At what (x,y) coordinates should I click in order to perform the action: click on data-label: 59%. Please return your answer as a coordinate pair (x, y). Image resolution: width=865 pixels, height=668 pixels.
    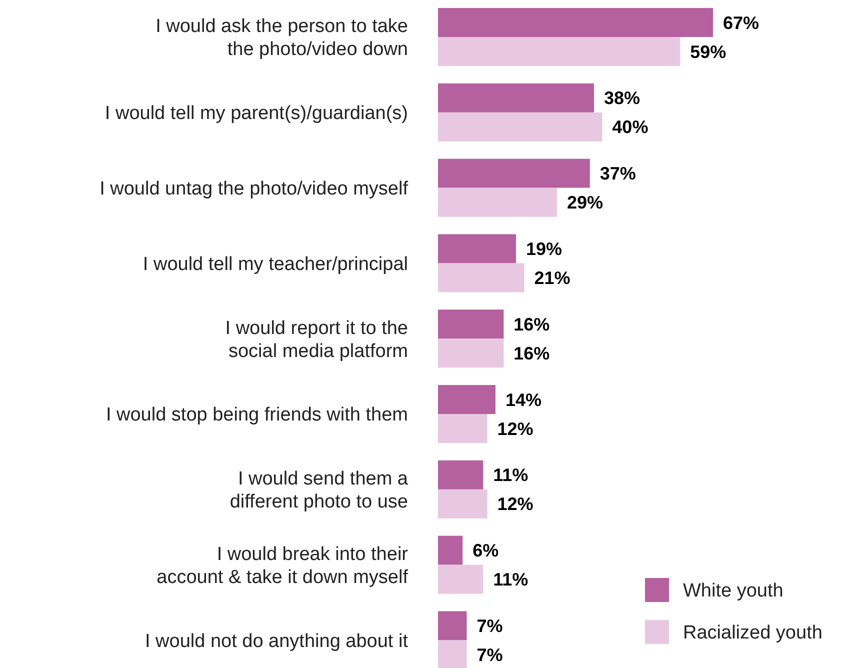
    Looking at the image, I should click on (708, 52).